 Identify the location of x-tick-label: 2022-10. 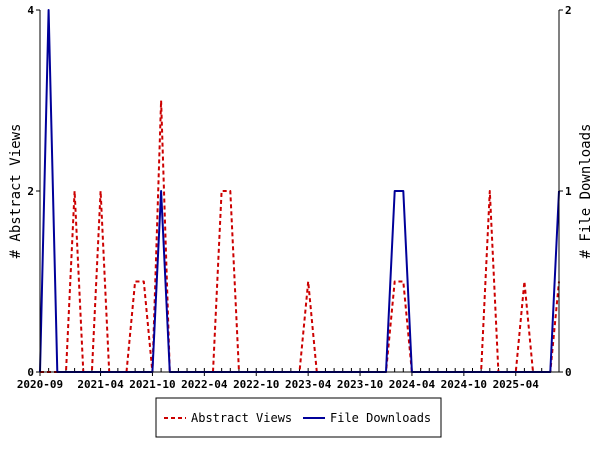
(256, 384).